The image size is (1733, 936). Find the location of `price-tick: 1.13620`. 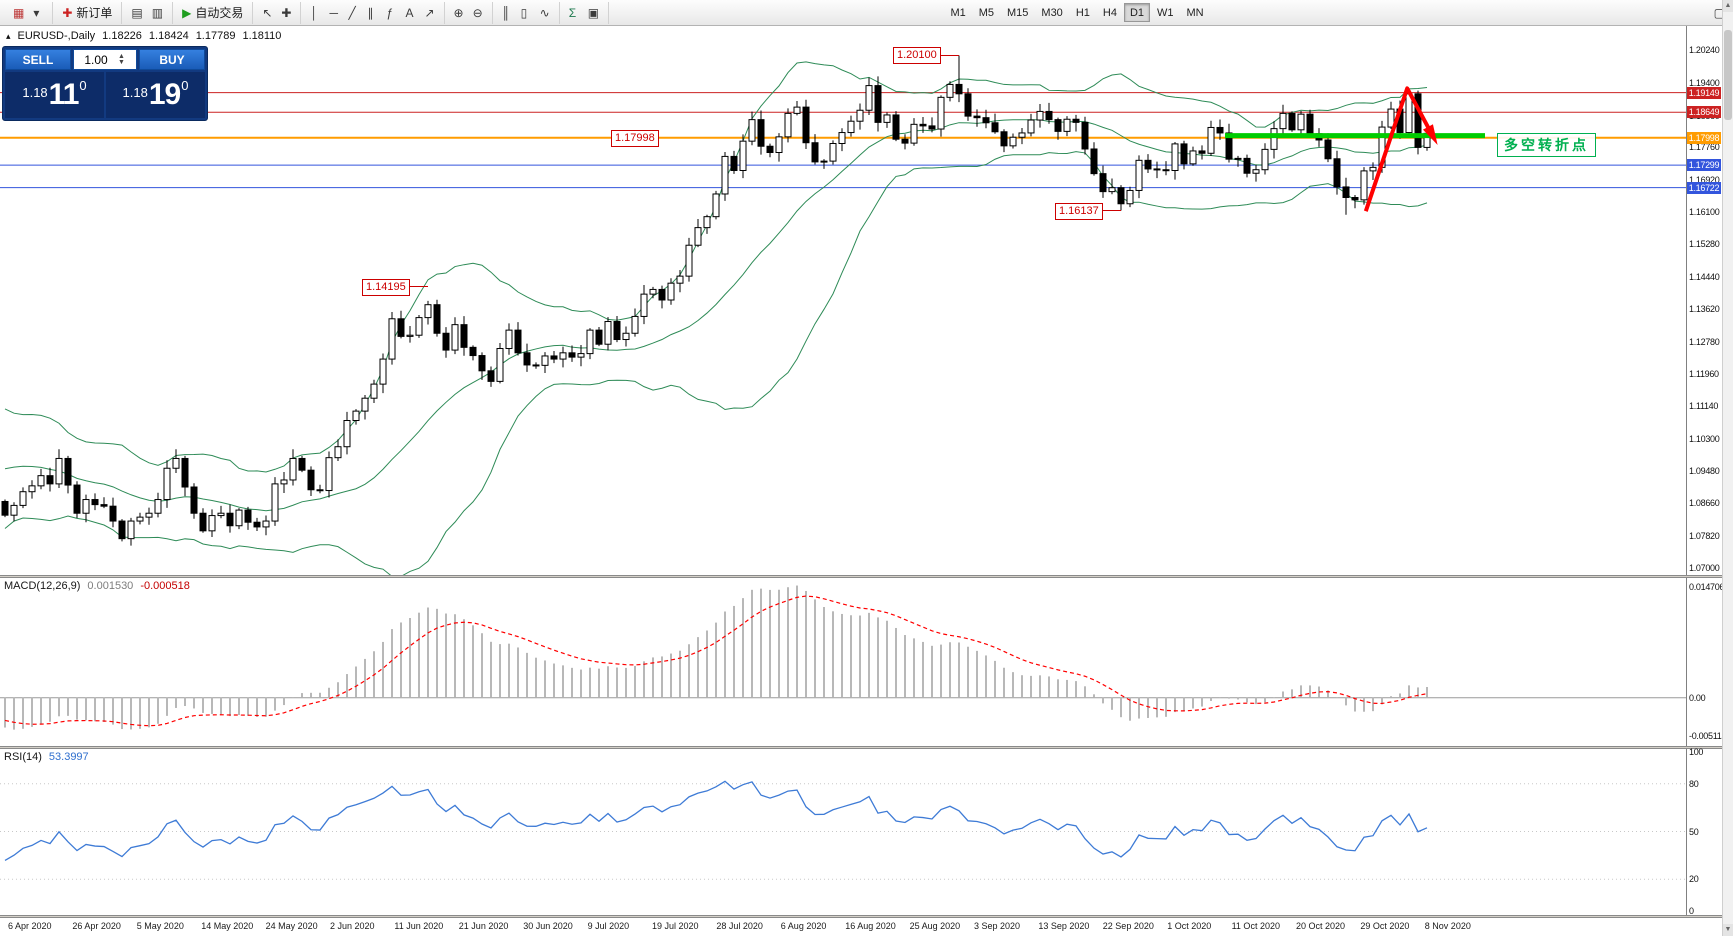

price-tick: 1.13620 is located at coordinates (1704, 309).